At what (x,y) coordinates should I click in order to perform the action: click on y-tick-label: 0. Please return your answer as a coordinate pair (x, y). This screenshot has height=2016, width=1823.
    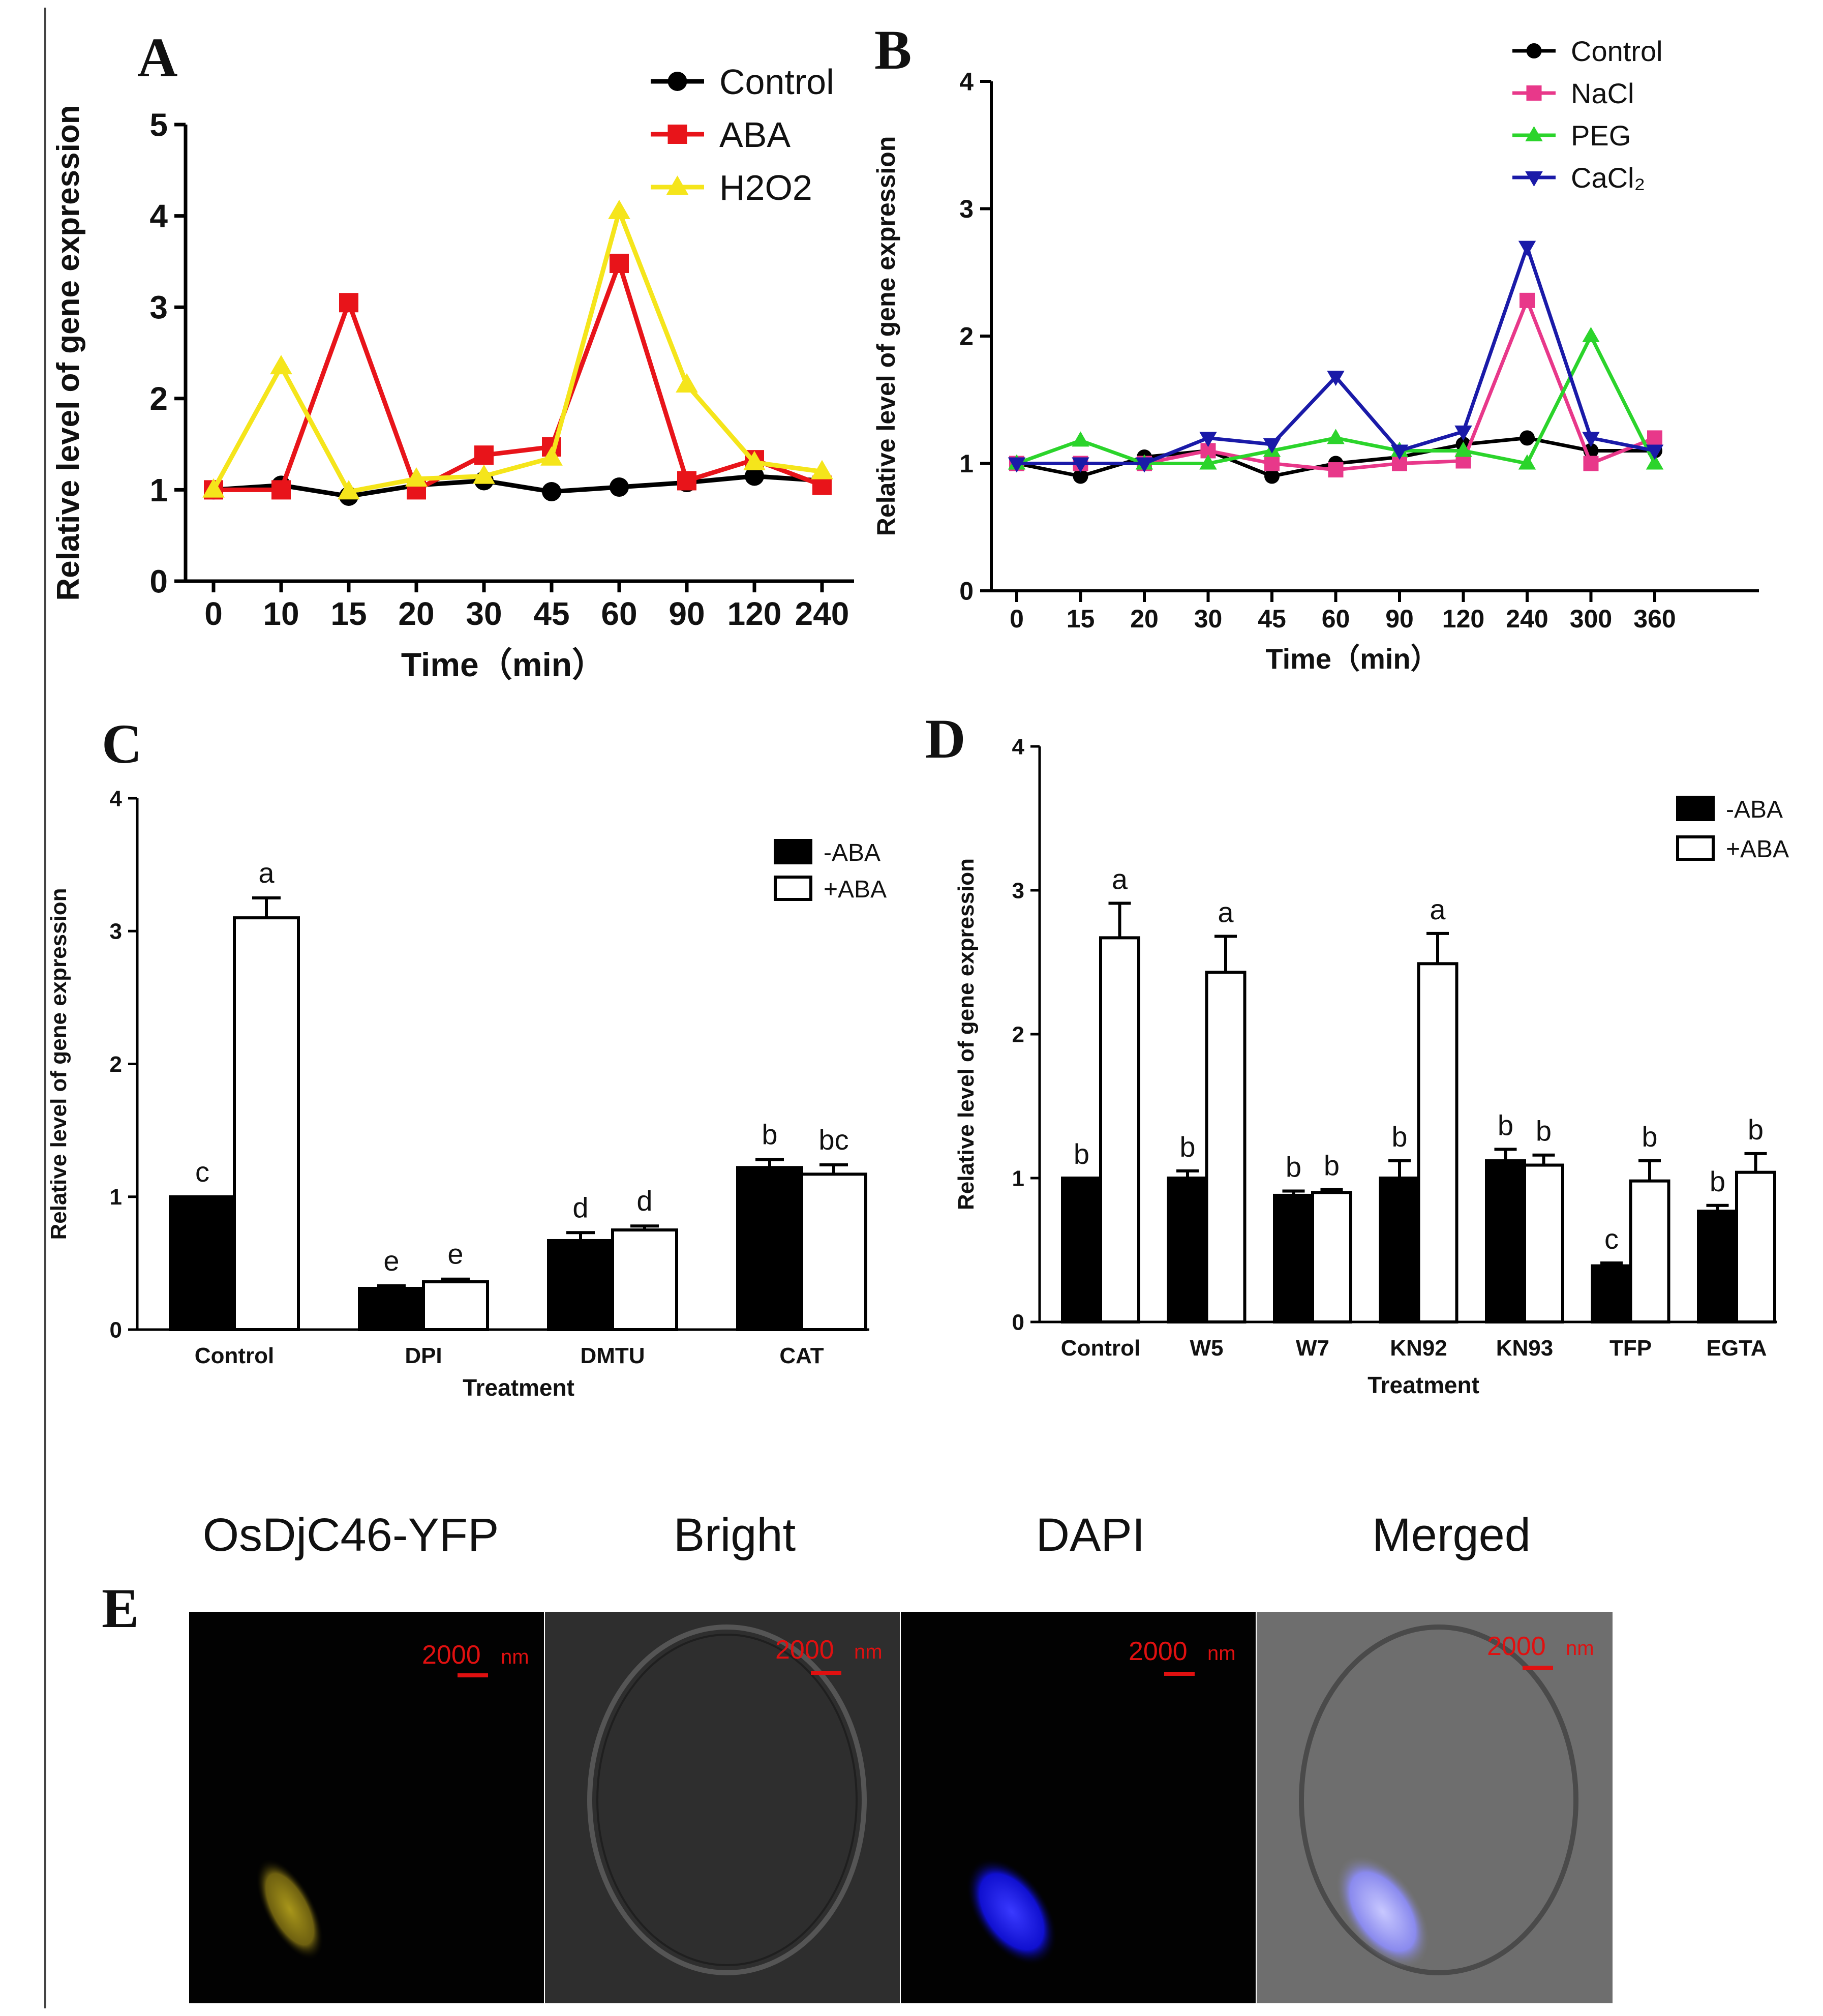
    Looking at the image, I should click on (966, 591).